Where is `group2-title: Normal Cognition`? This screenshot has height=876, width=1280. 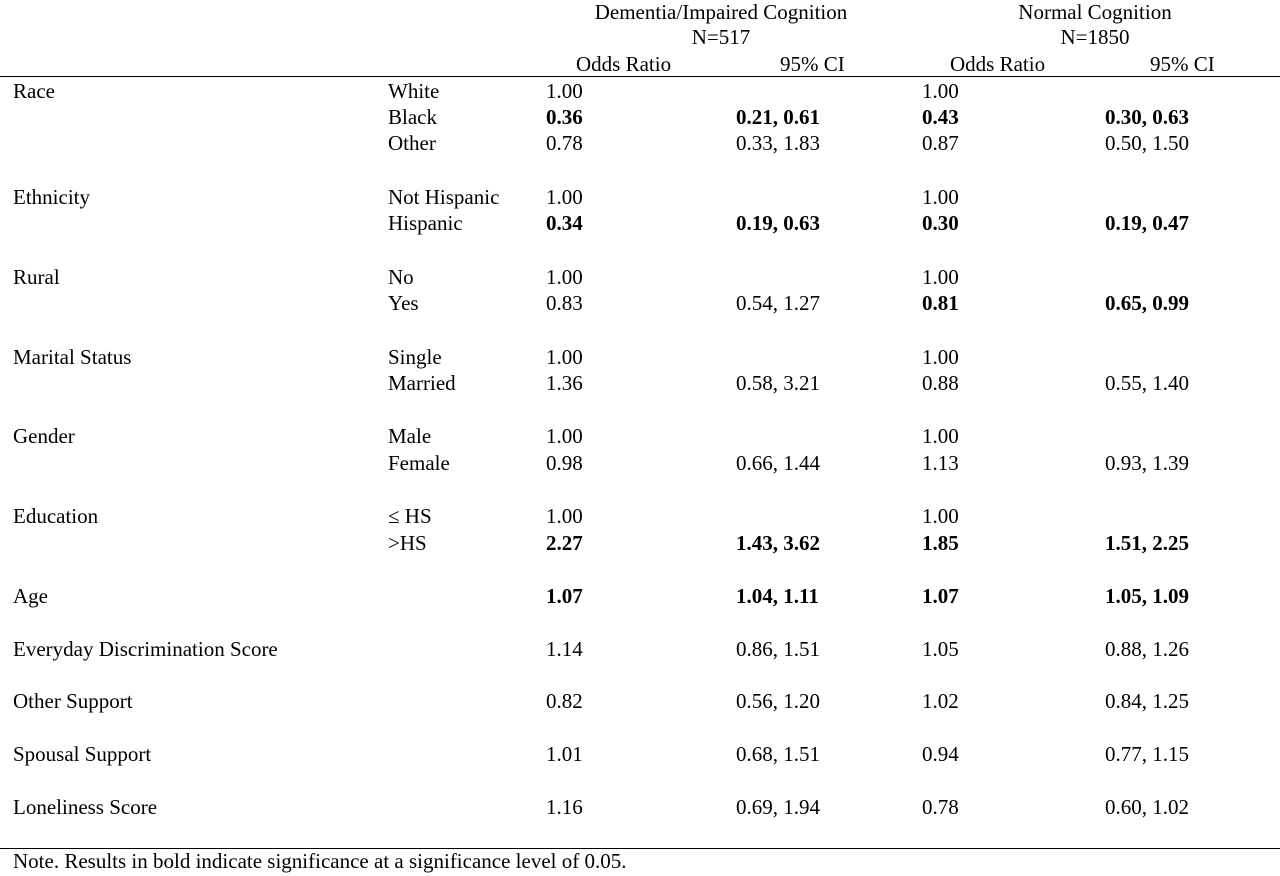 group2-title: Normal Cognition is located at coordinates (1095, 12).